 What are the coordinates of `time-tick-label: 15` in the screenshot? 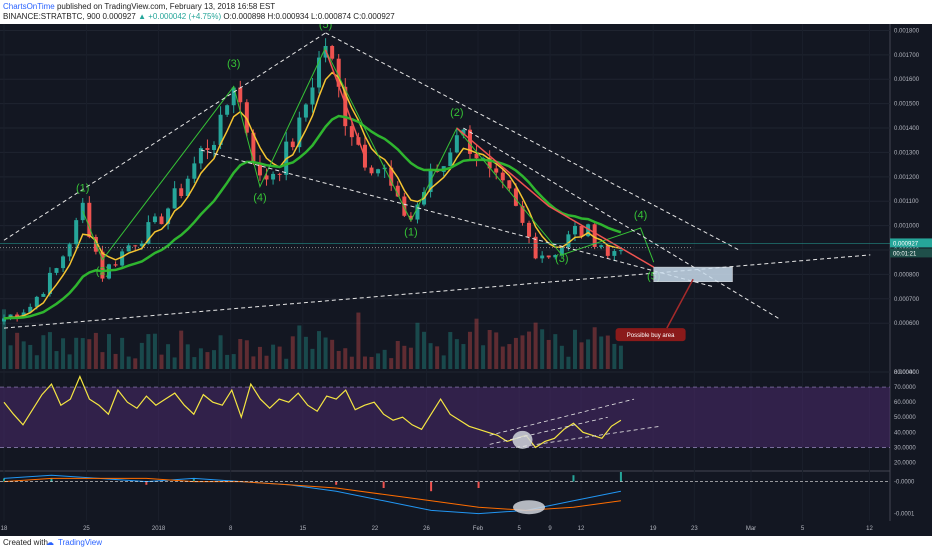 It's located at (302, 529).